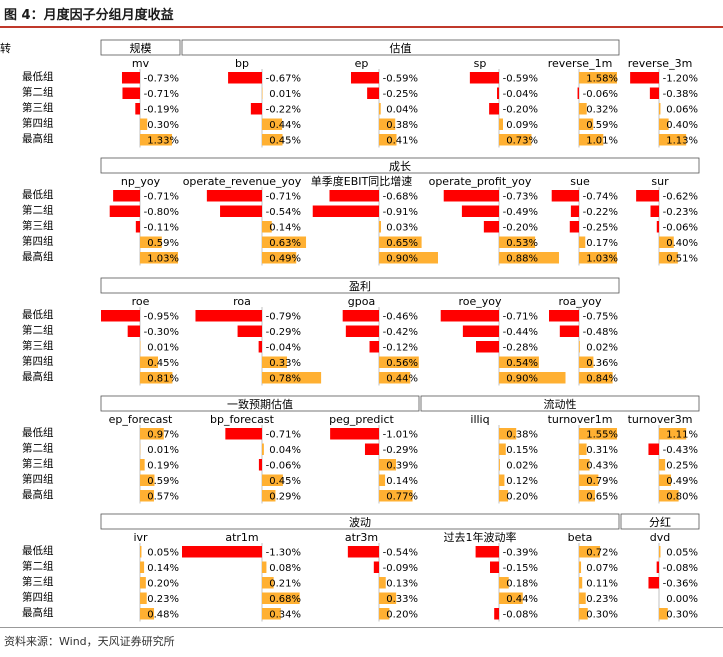 This screenshot has height=657, width=723. What do you see at coordinates (283, 110) in the screenshot?
I see `data-label: -0.22%` at bounding box center [283, 110].